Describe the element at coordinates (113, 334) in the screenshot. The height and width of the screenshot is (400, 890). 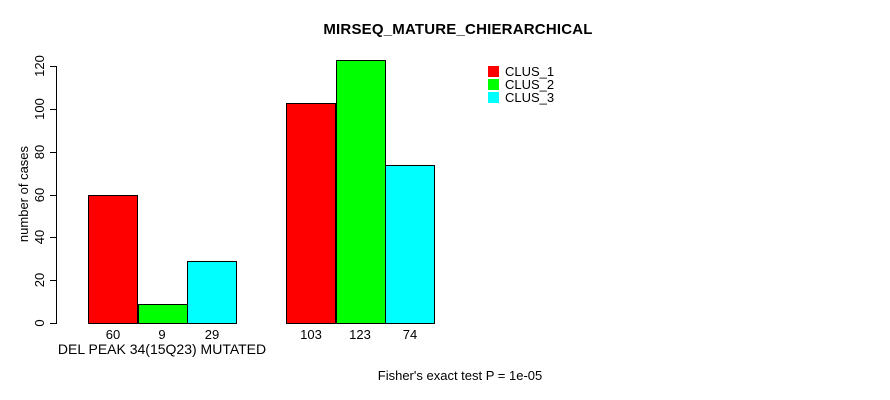
I see `bar-value-label: 60` at that location.